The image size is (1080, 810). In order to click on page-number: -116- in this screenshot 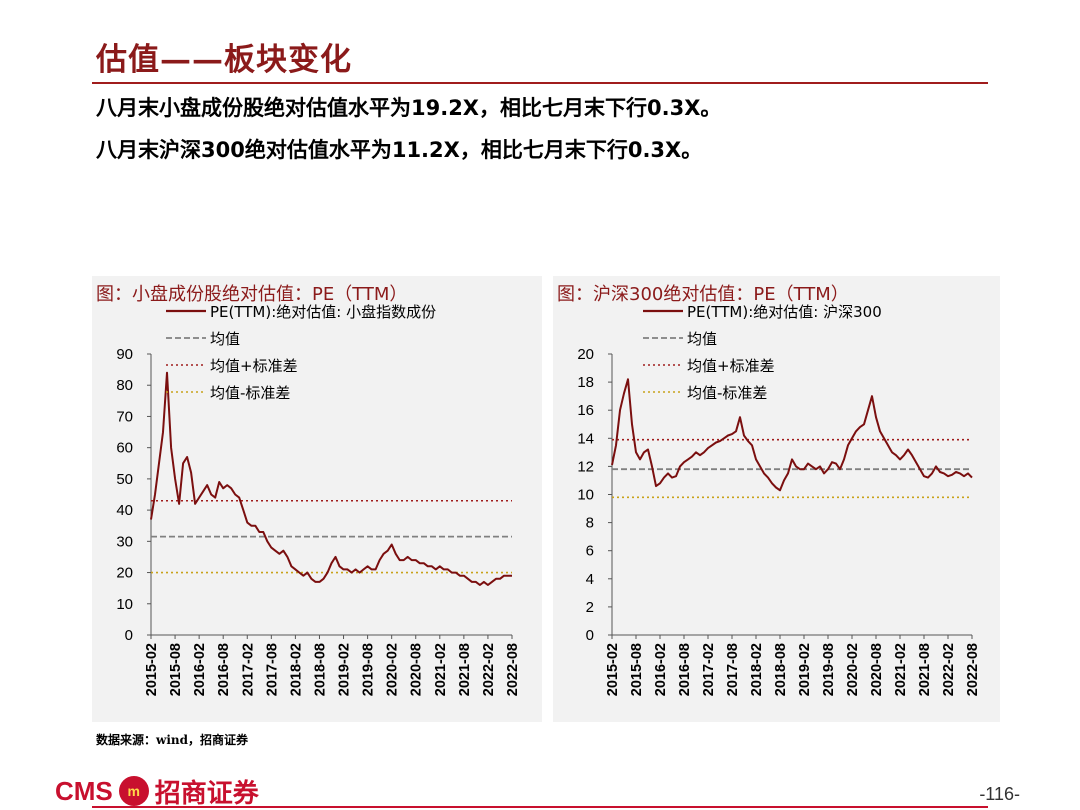, I will do `click(999, 794)`.